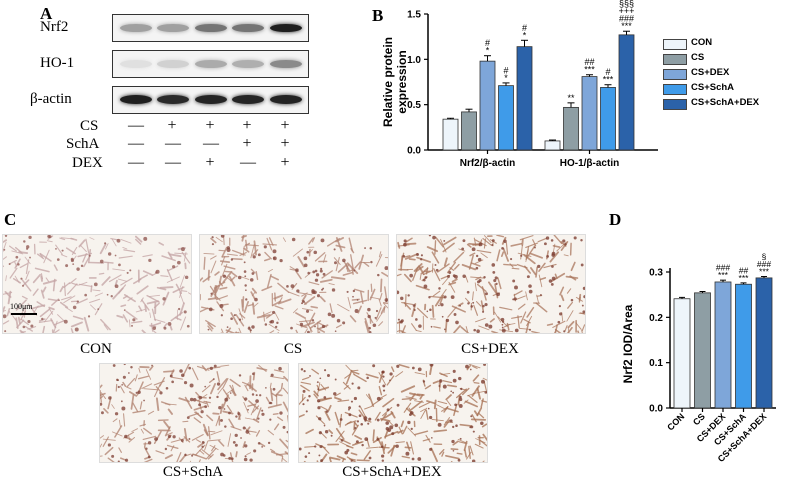 This screenshot has width=786, height=482. I want to click on micrograph-image, so click(491, 284).